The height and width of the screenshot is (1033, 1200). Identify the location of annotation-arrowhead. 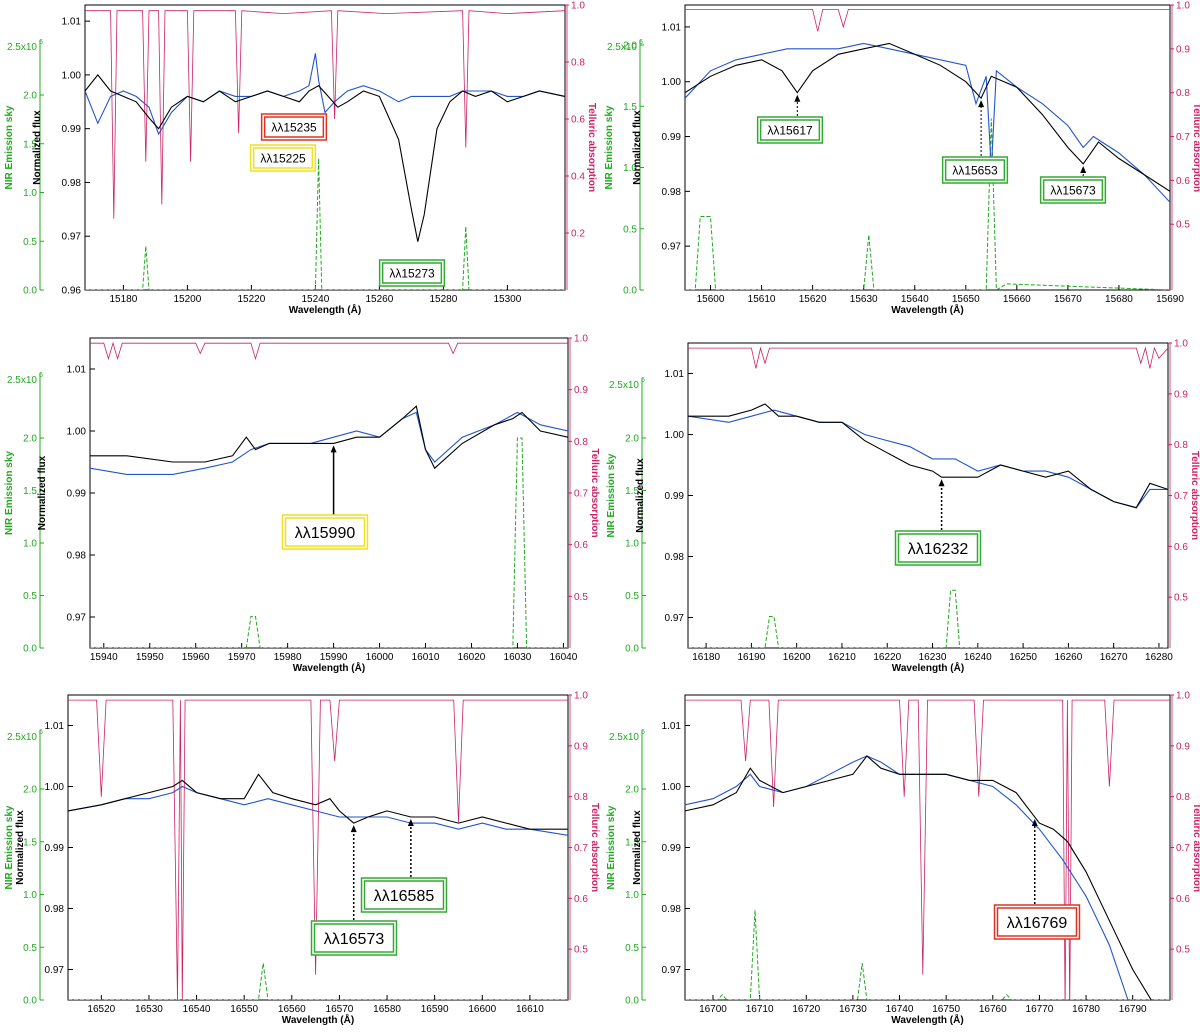
(353, 829).